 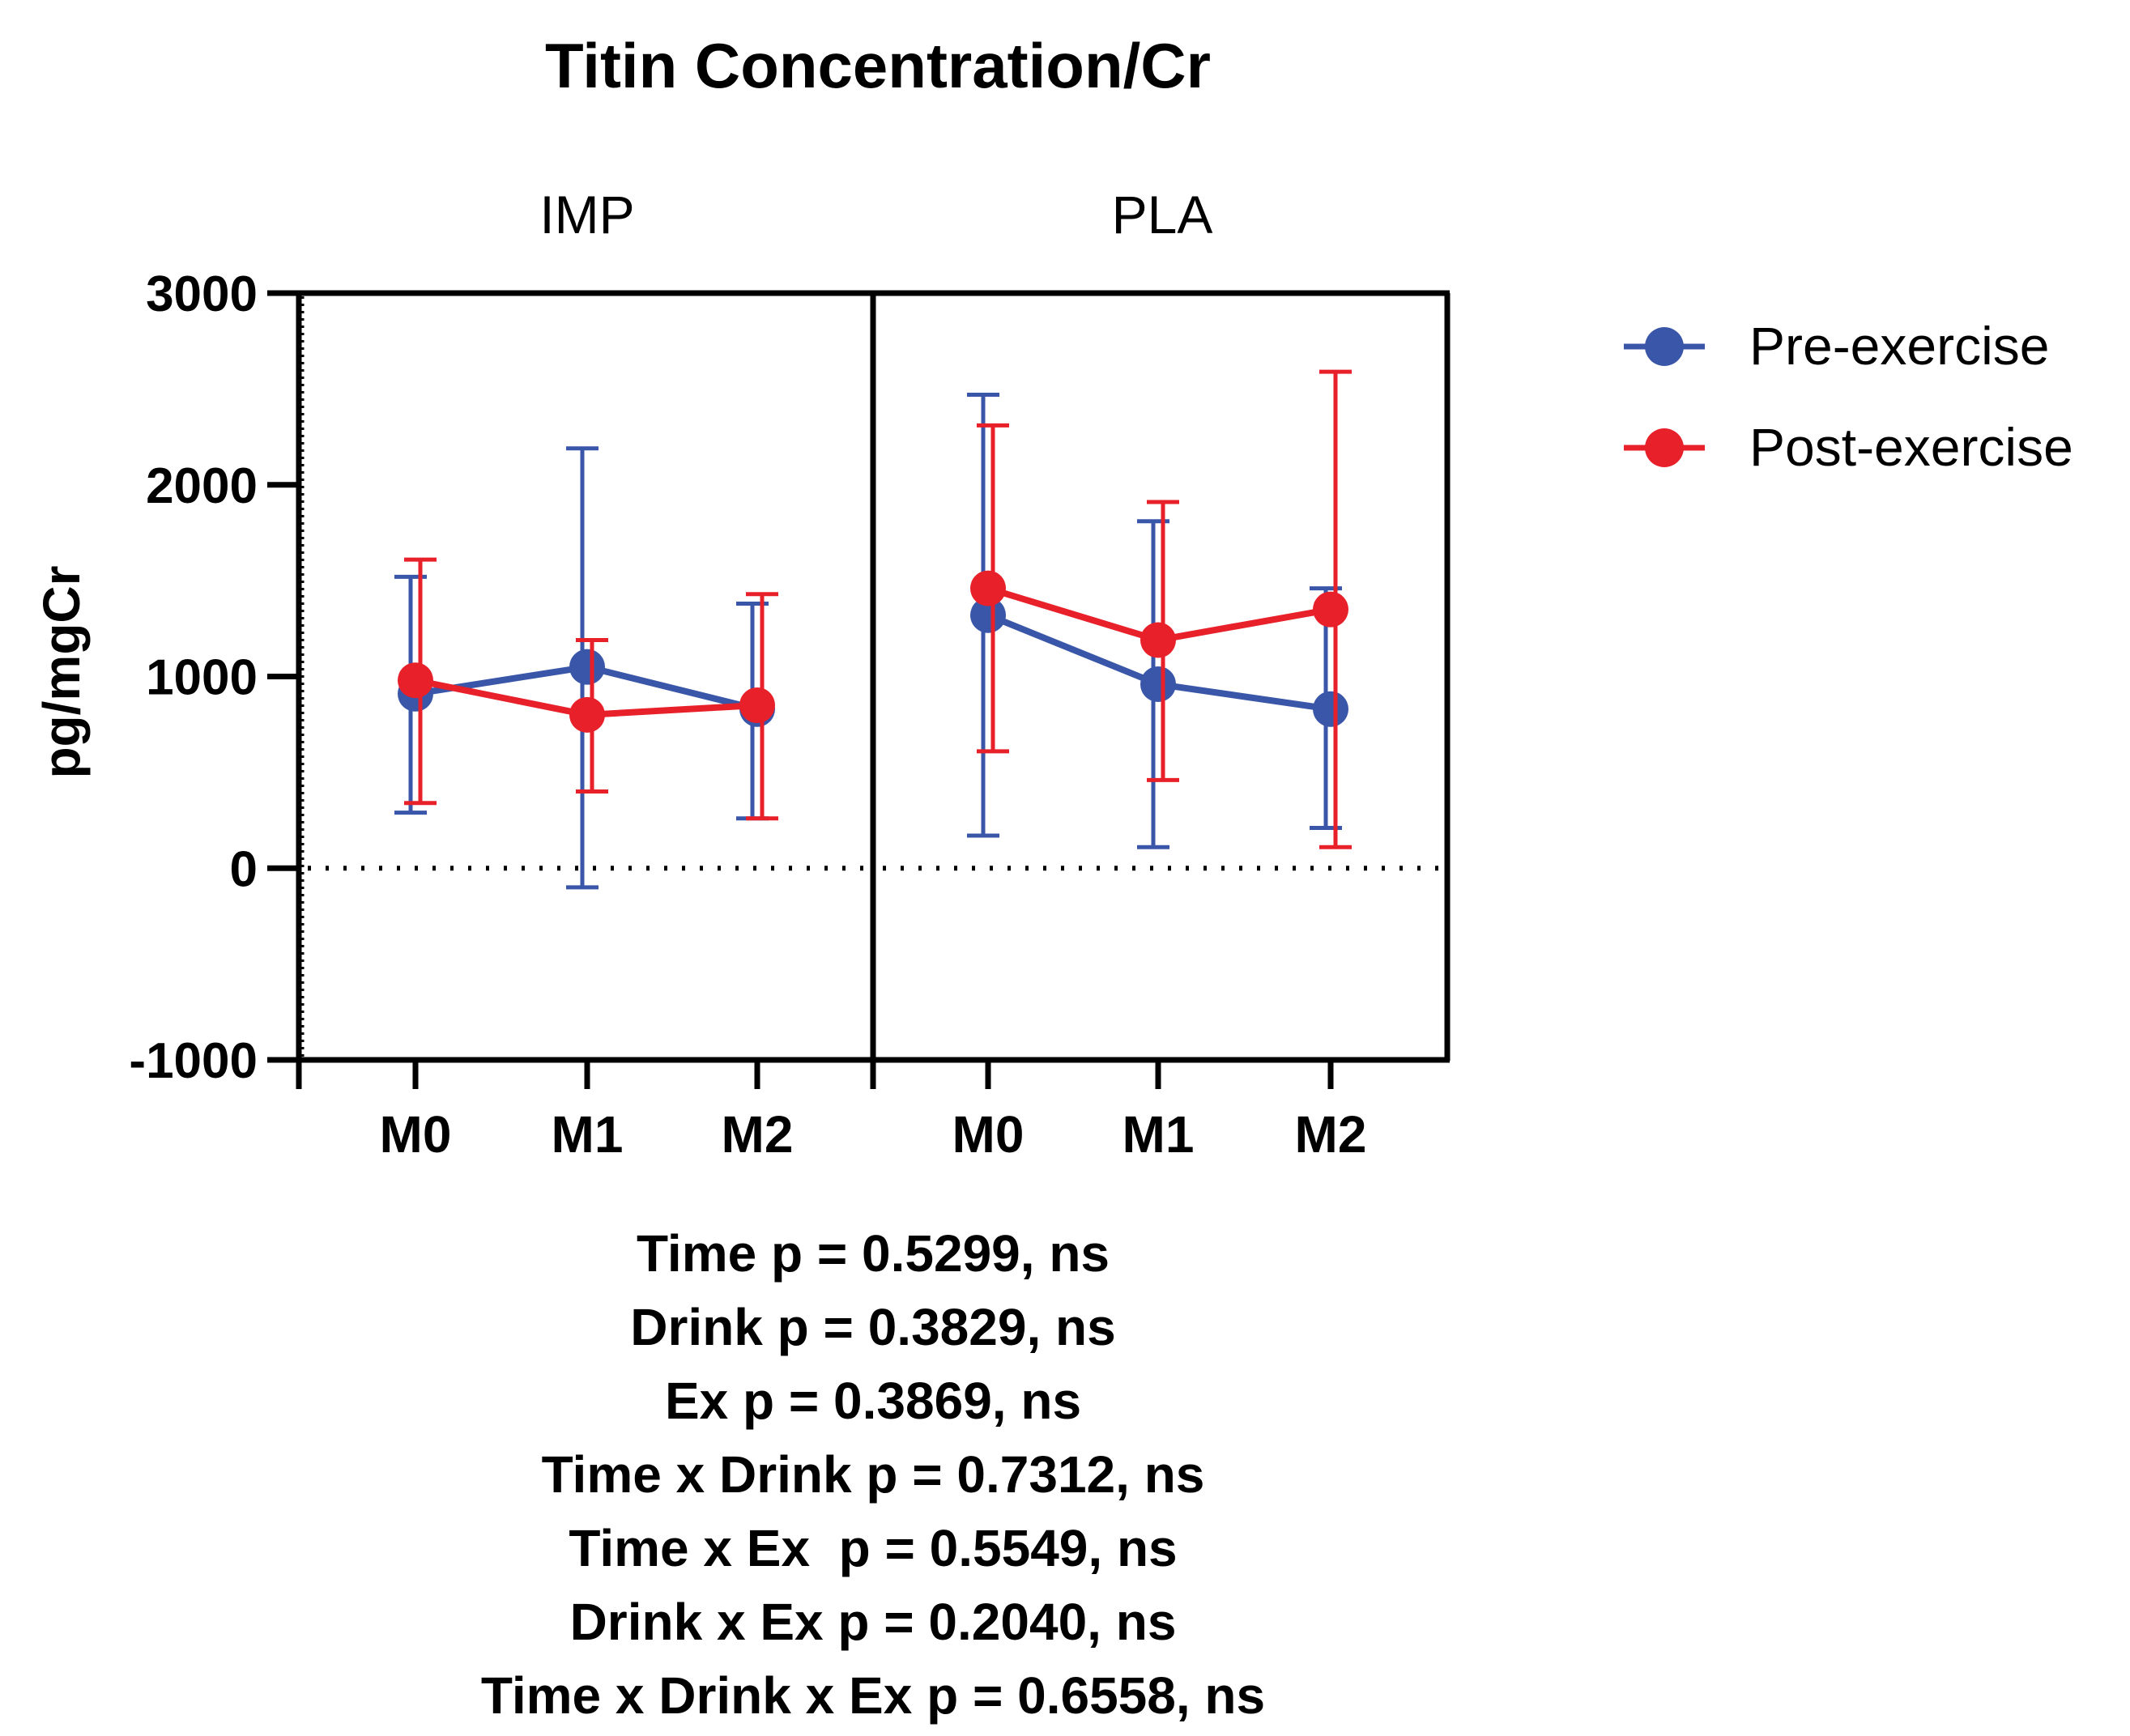 I want to click on y-axis-ticks: -1000 0 1000 2000 3000, so click(x=214, y=677).